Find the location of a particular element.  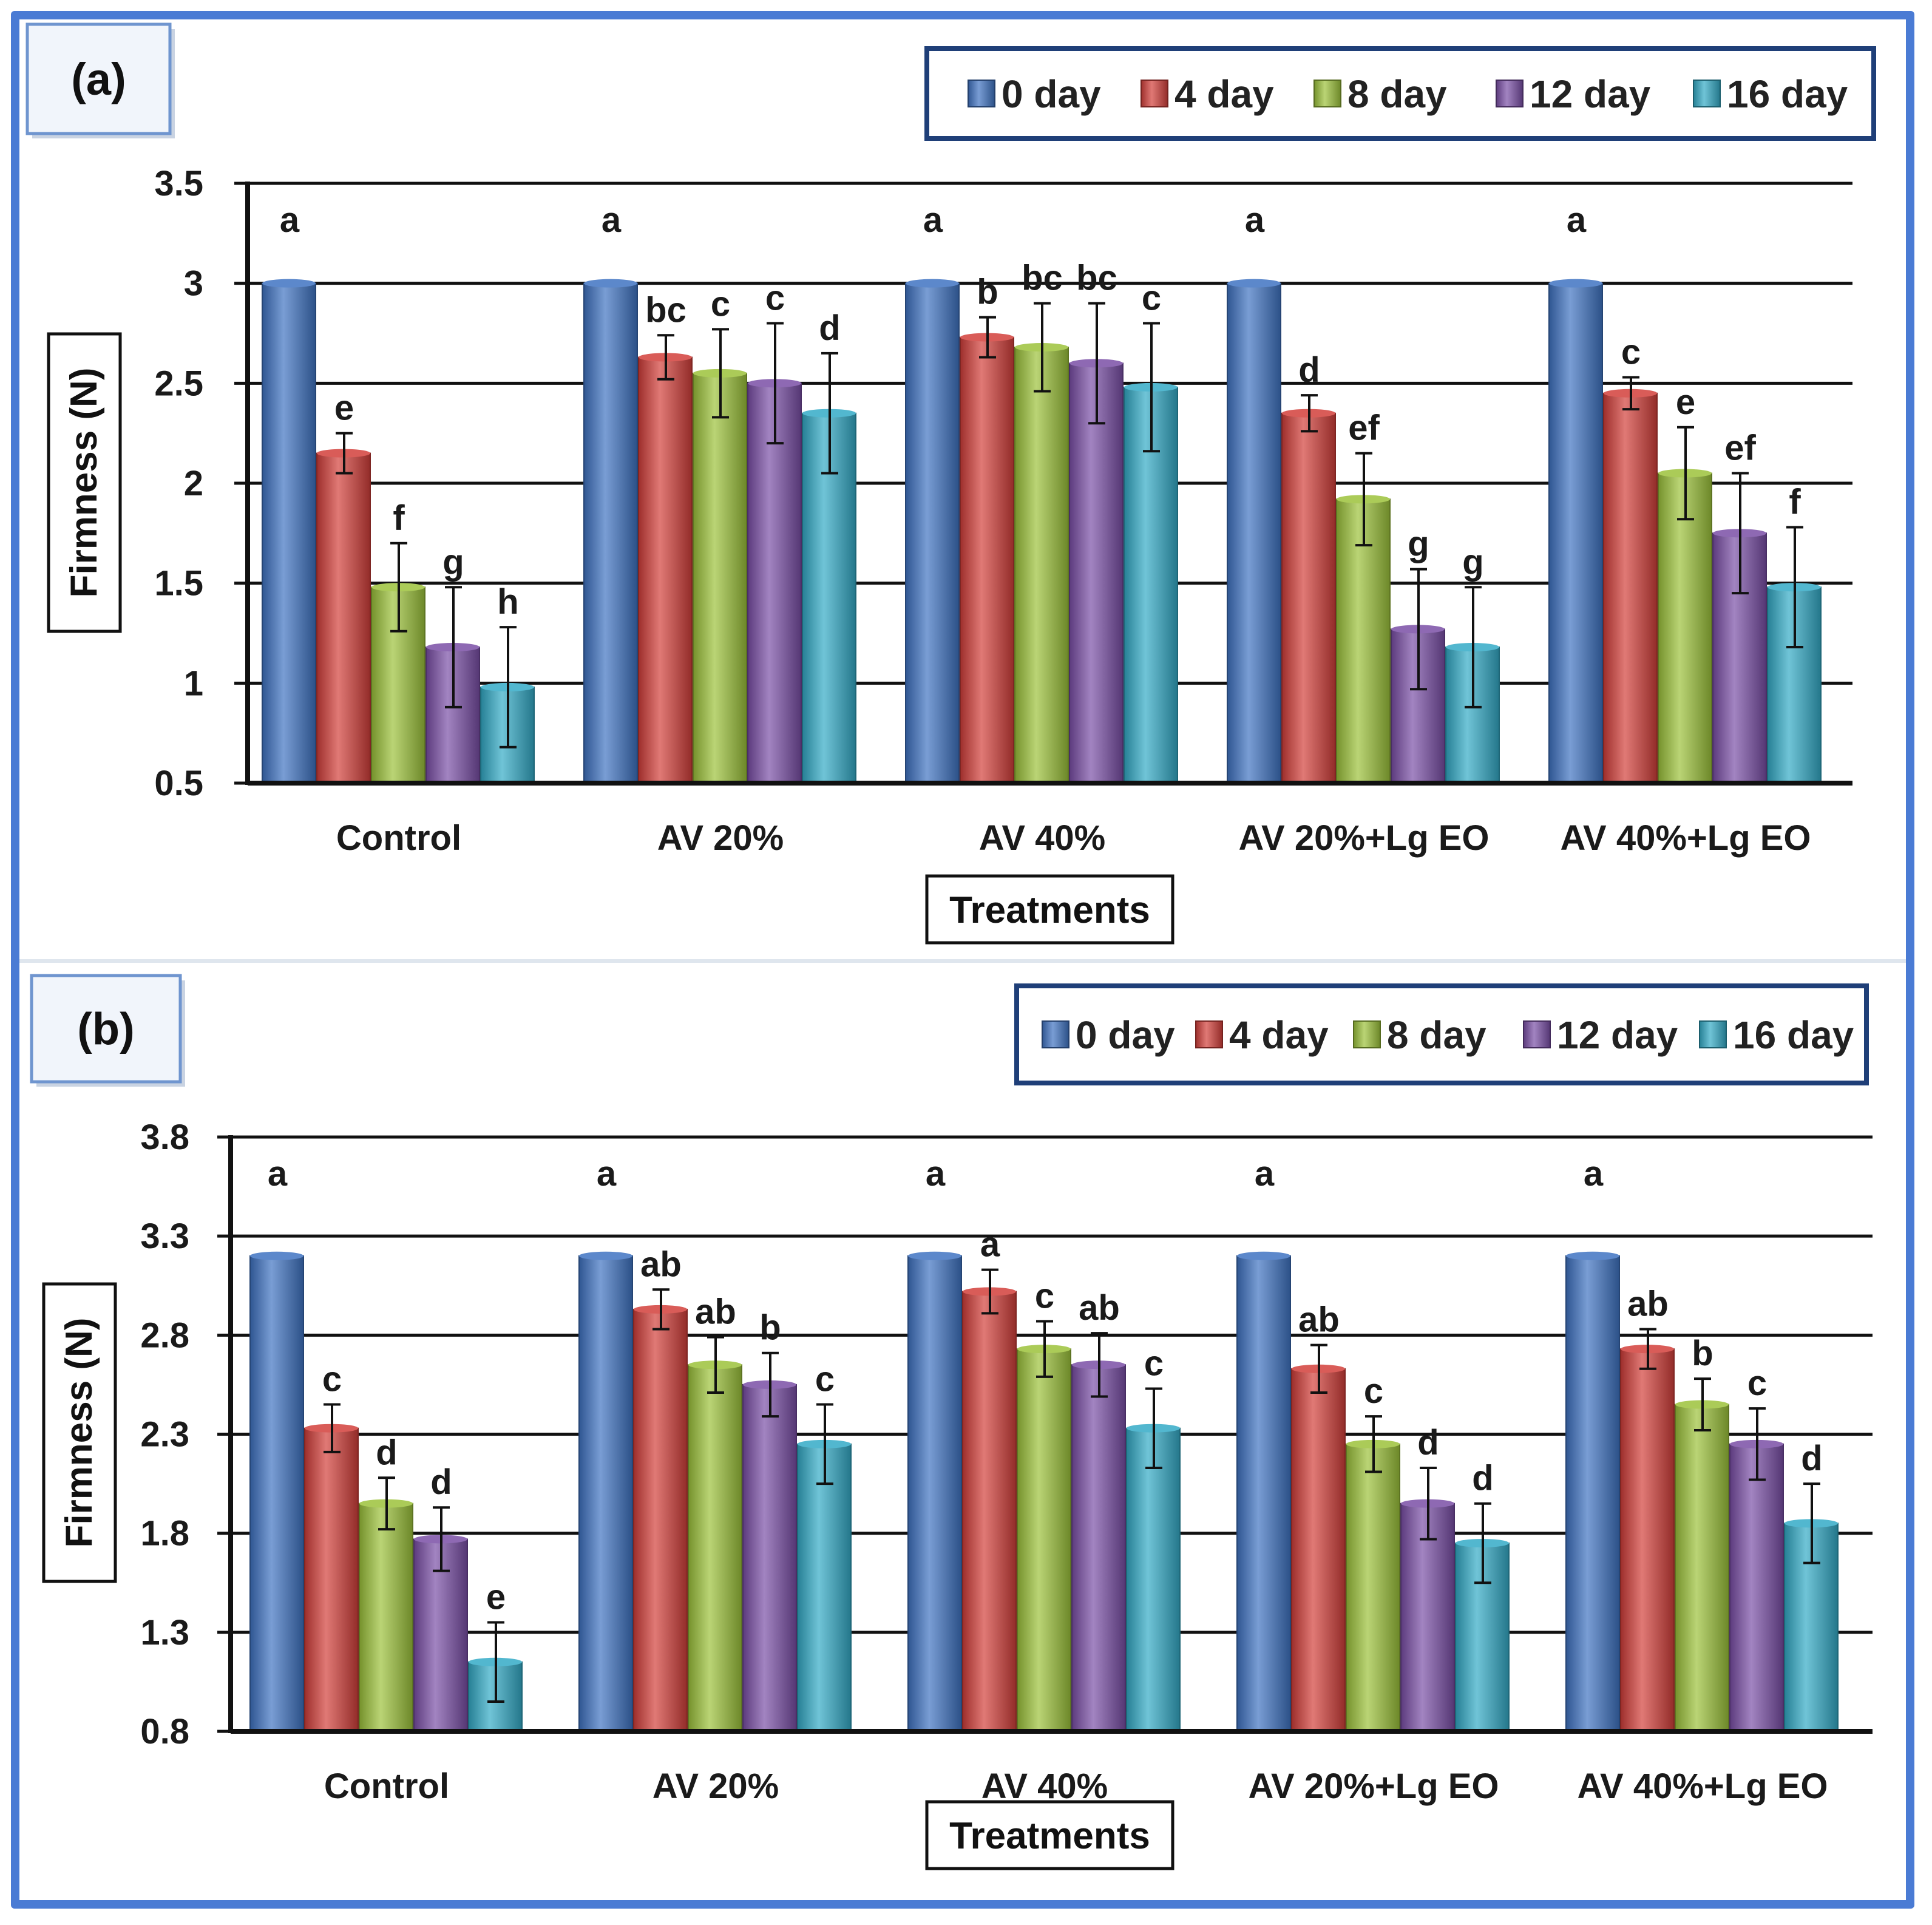

y-tick-label: 3 is located at coordinates (193, 284).